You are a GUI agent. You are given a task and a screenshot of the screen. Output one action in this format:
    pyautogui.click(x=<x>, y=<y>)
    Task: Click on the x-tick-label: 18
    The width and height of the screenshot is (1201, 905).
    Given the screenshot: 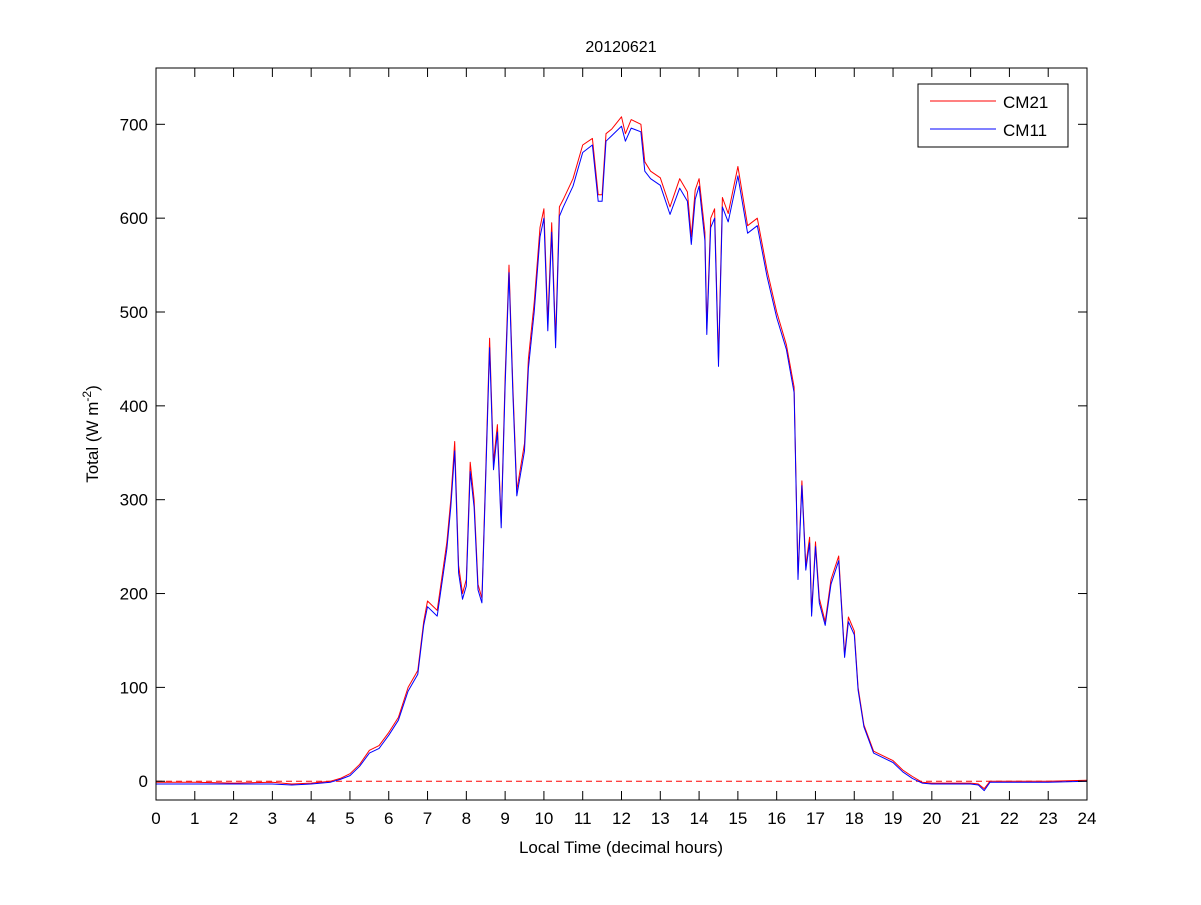 What is the action you would take?
    pyautogui.click(x=854, y=818)
    